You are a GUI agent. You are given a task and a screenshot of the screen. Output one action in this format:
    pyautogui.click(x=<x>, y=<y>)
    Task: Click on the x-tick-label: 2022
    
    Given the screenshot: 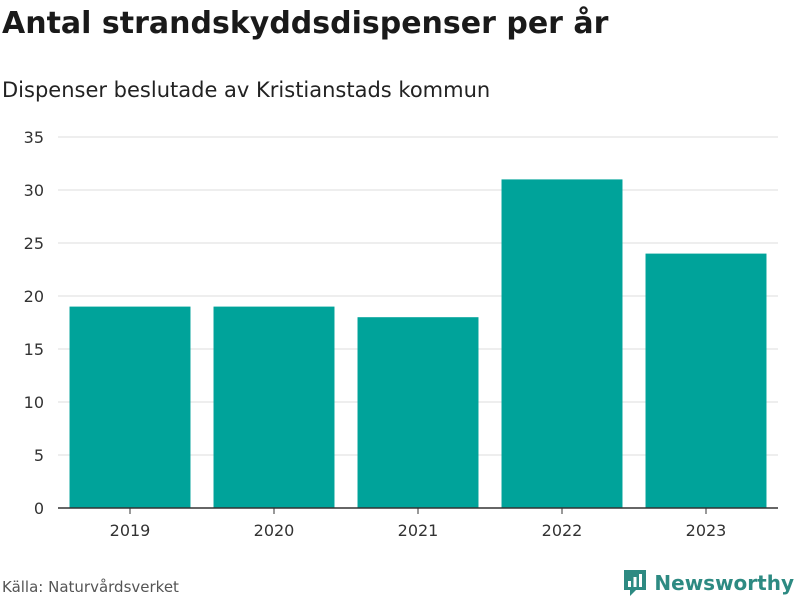 What is the action you would take?
    pyautogui.click(x=562, y=530)
    